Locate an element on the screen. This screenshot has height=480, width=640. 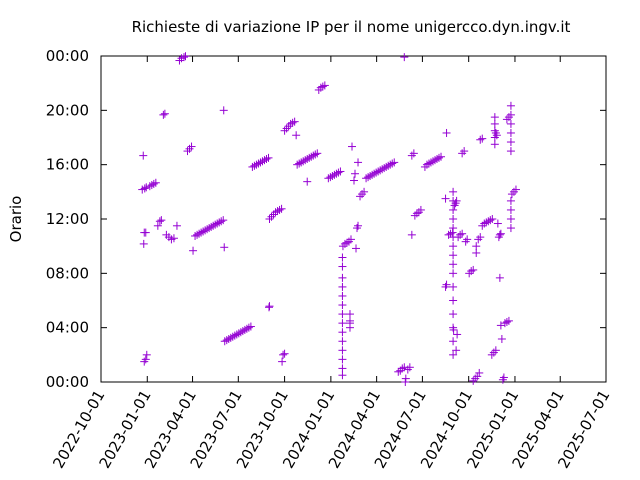
y-tick-label: 16:00 is located at coordinates (67, 165).